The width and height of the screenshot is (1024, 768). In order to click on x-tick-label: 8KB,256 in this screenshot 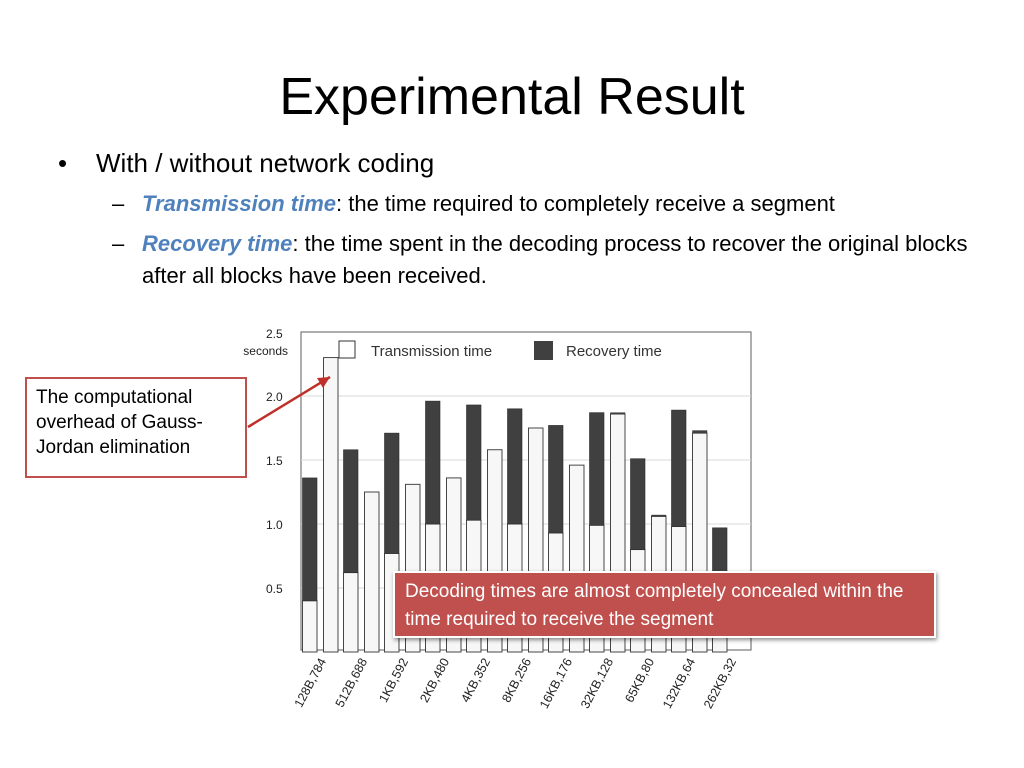, I will do `click(516, 680)`.